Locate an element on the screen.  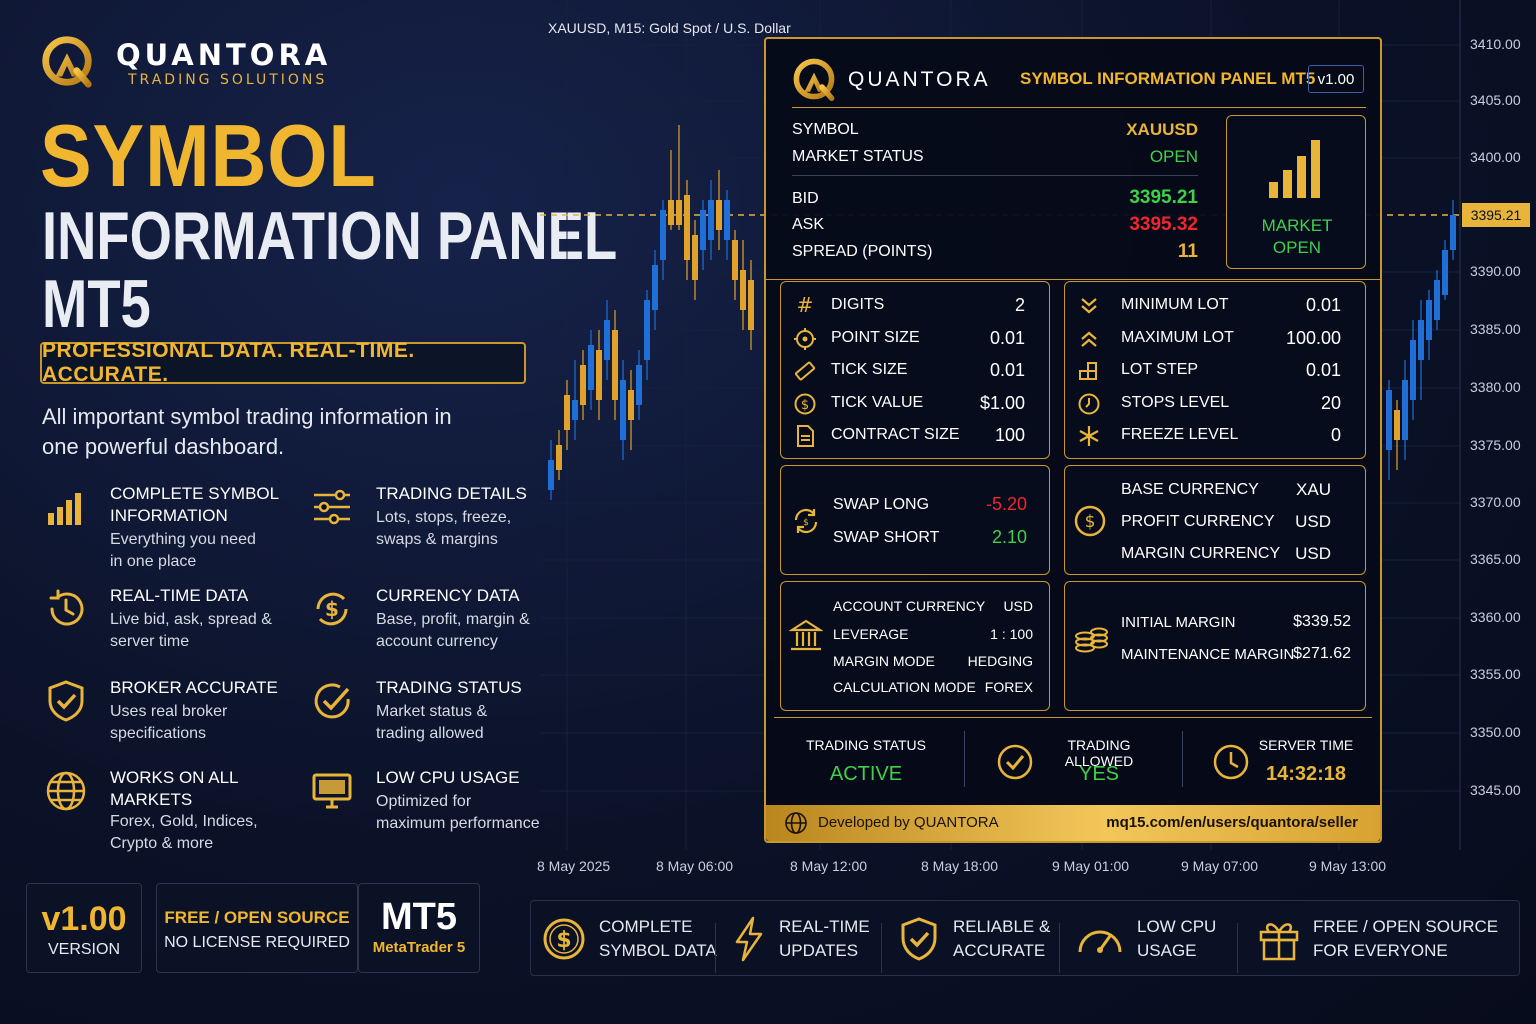
status-separator is located at coordinates (964, 759).